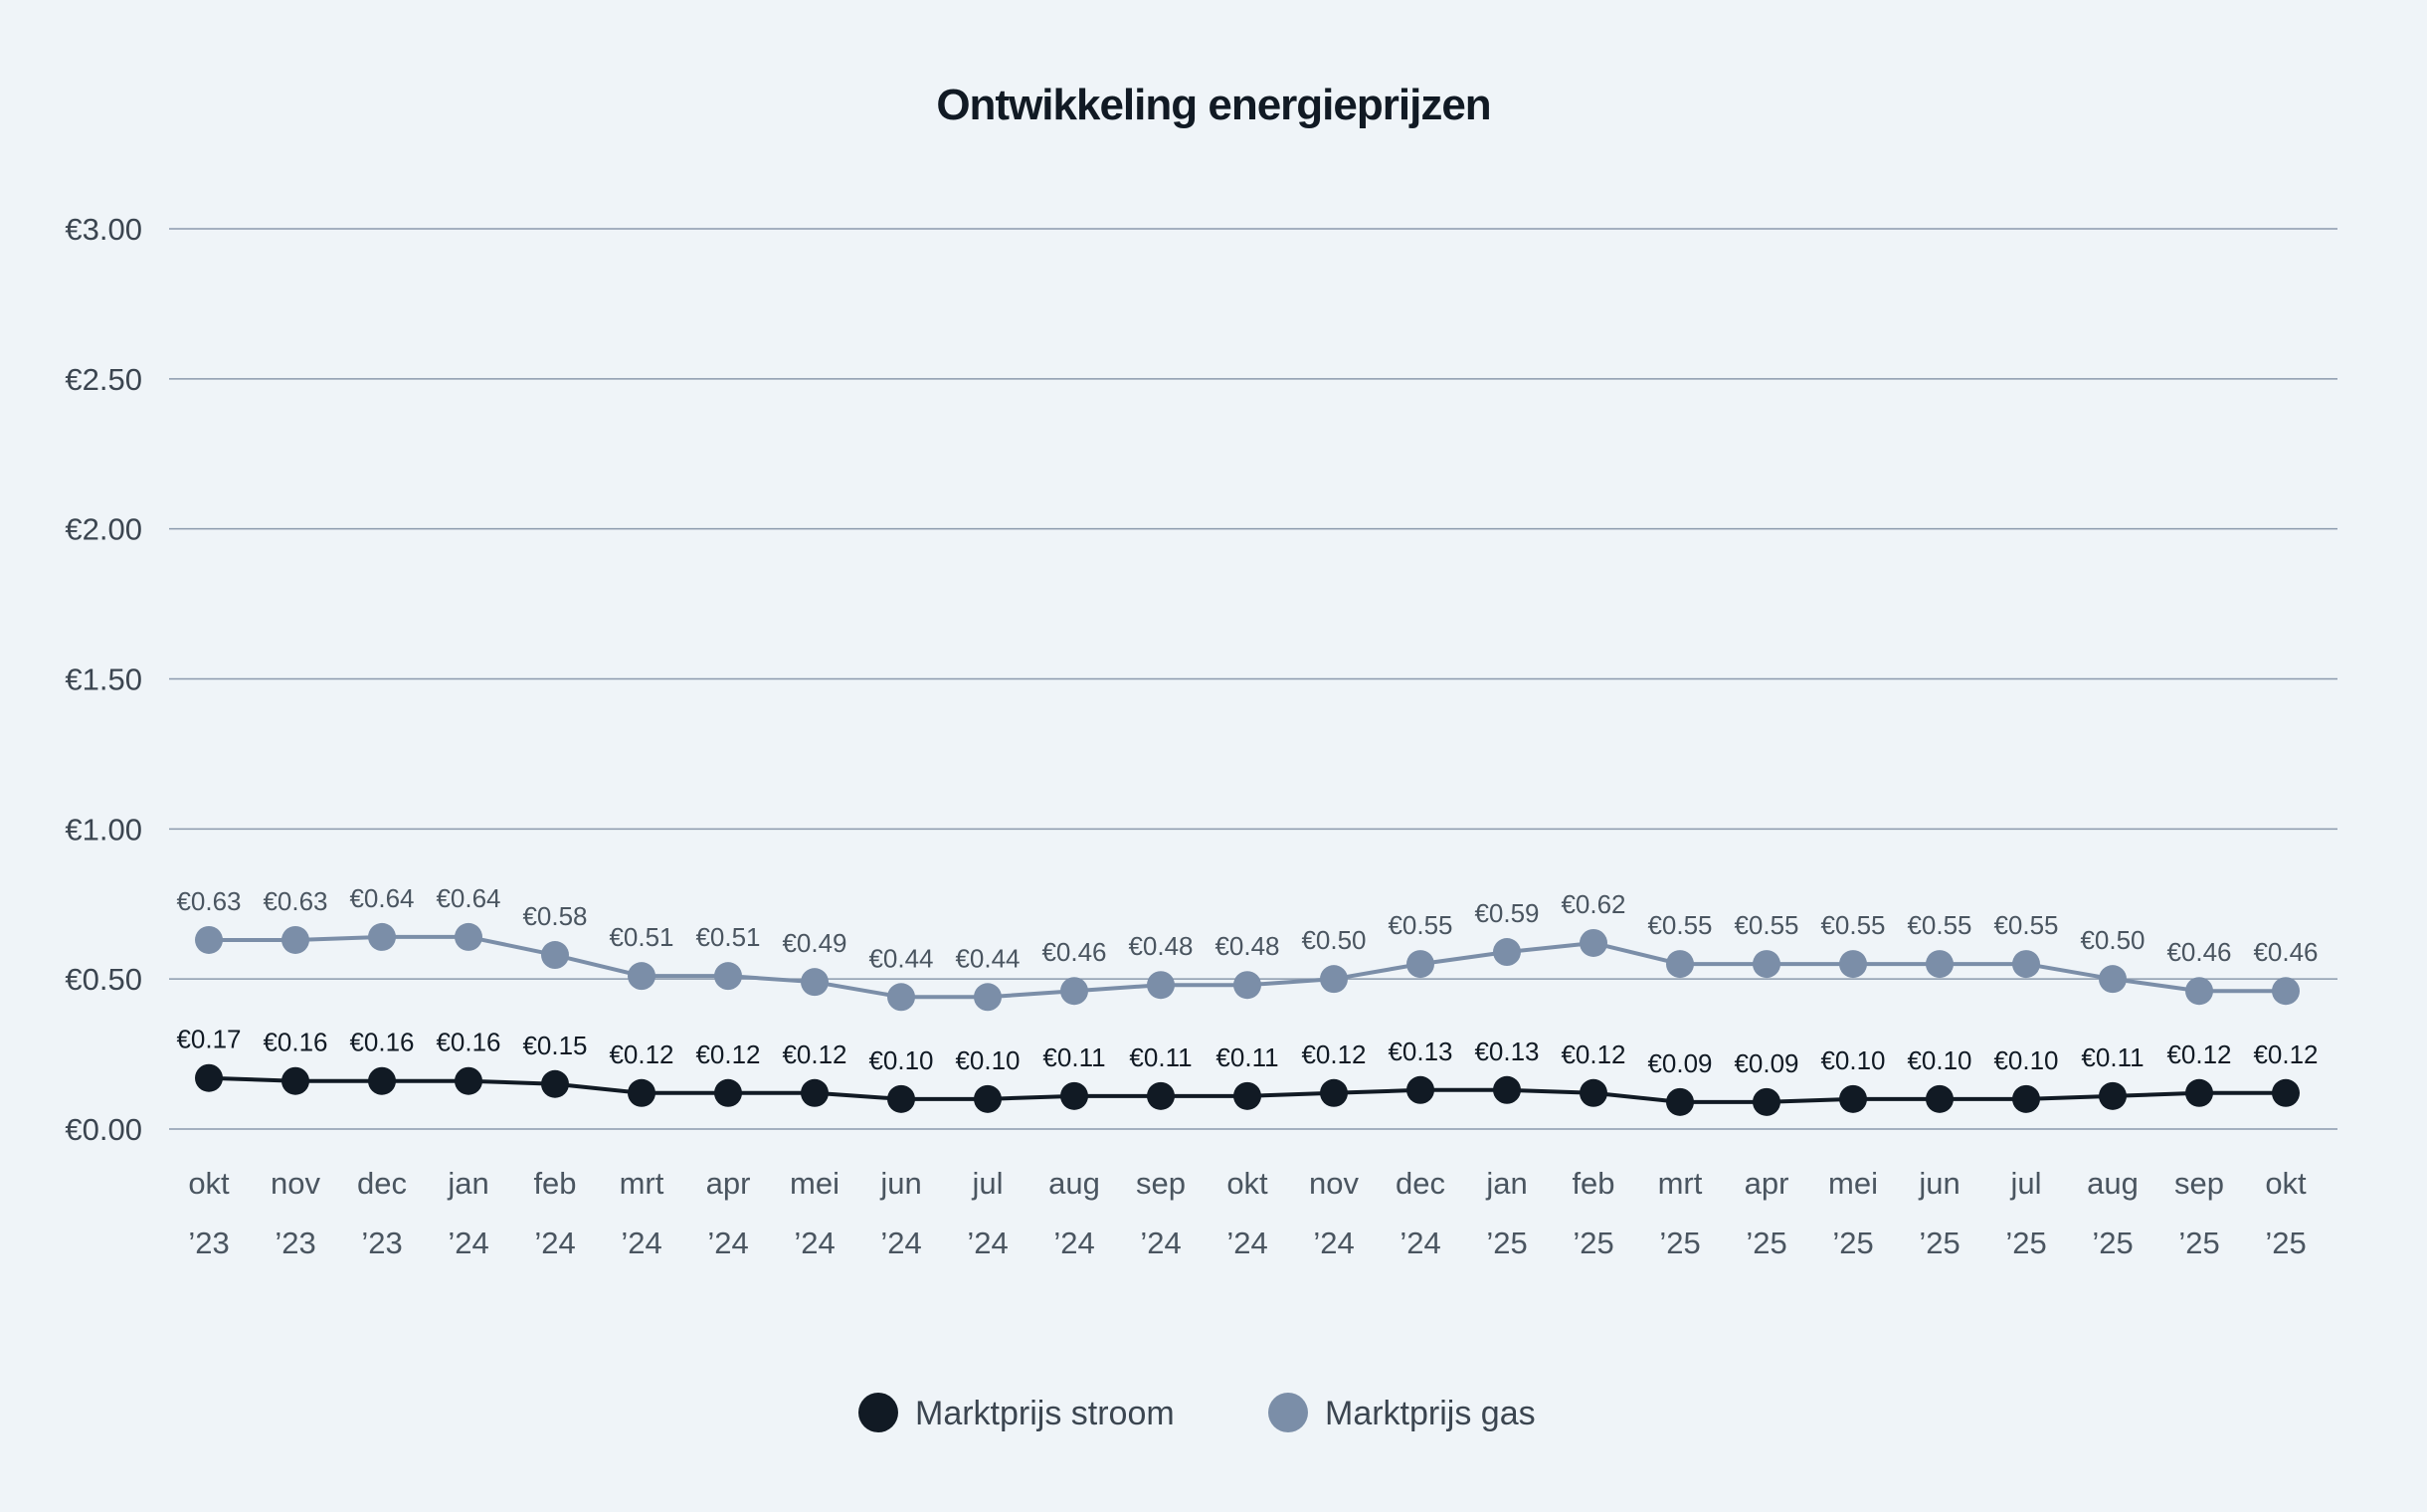 This screenshot has width=2427, height=1512. I want to click on y-axis-ticks: €0.00 €0.50 €1.00 €1.50 €2.00 €2.50 €3.00, so click(103, 680).